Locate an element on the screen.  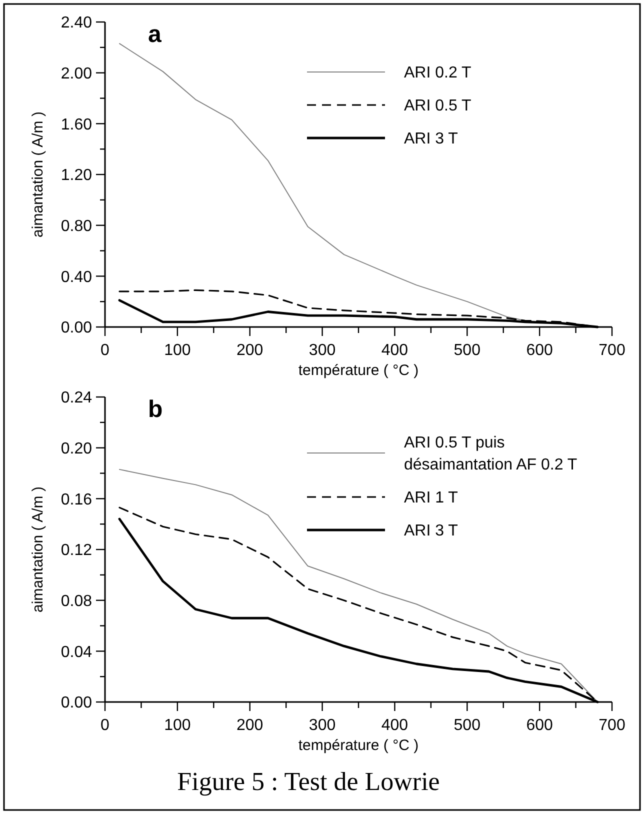
y-tick-label: 0.04 is located at coordinates (76, 652).